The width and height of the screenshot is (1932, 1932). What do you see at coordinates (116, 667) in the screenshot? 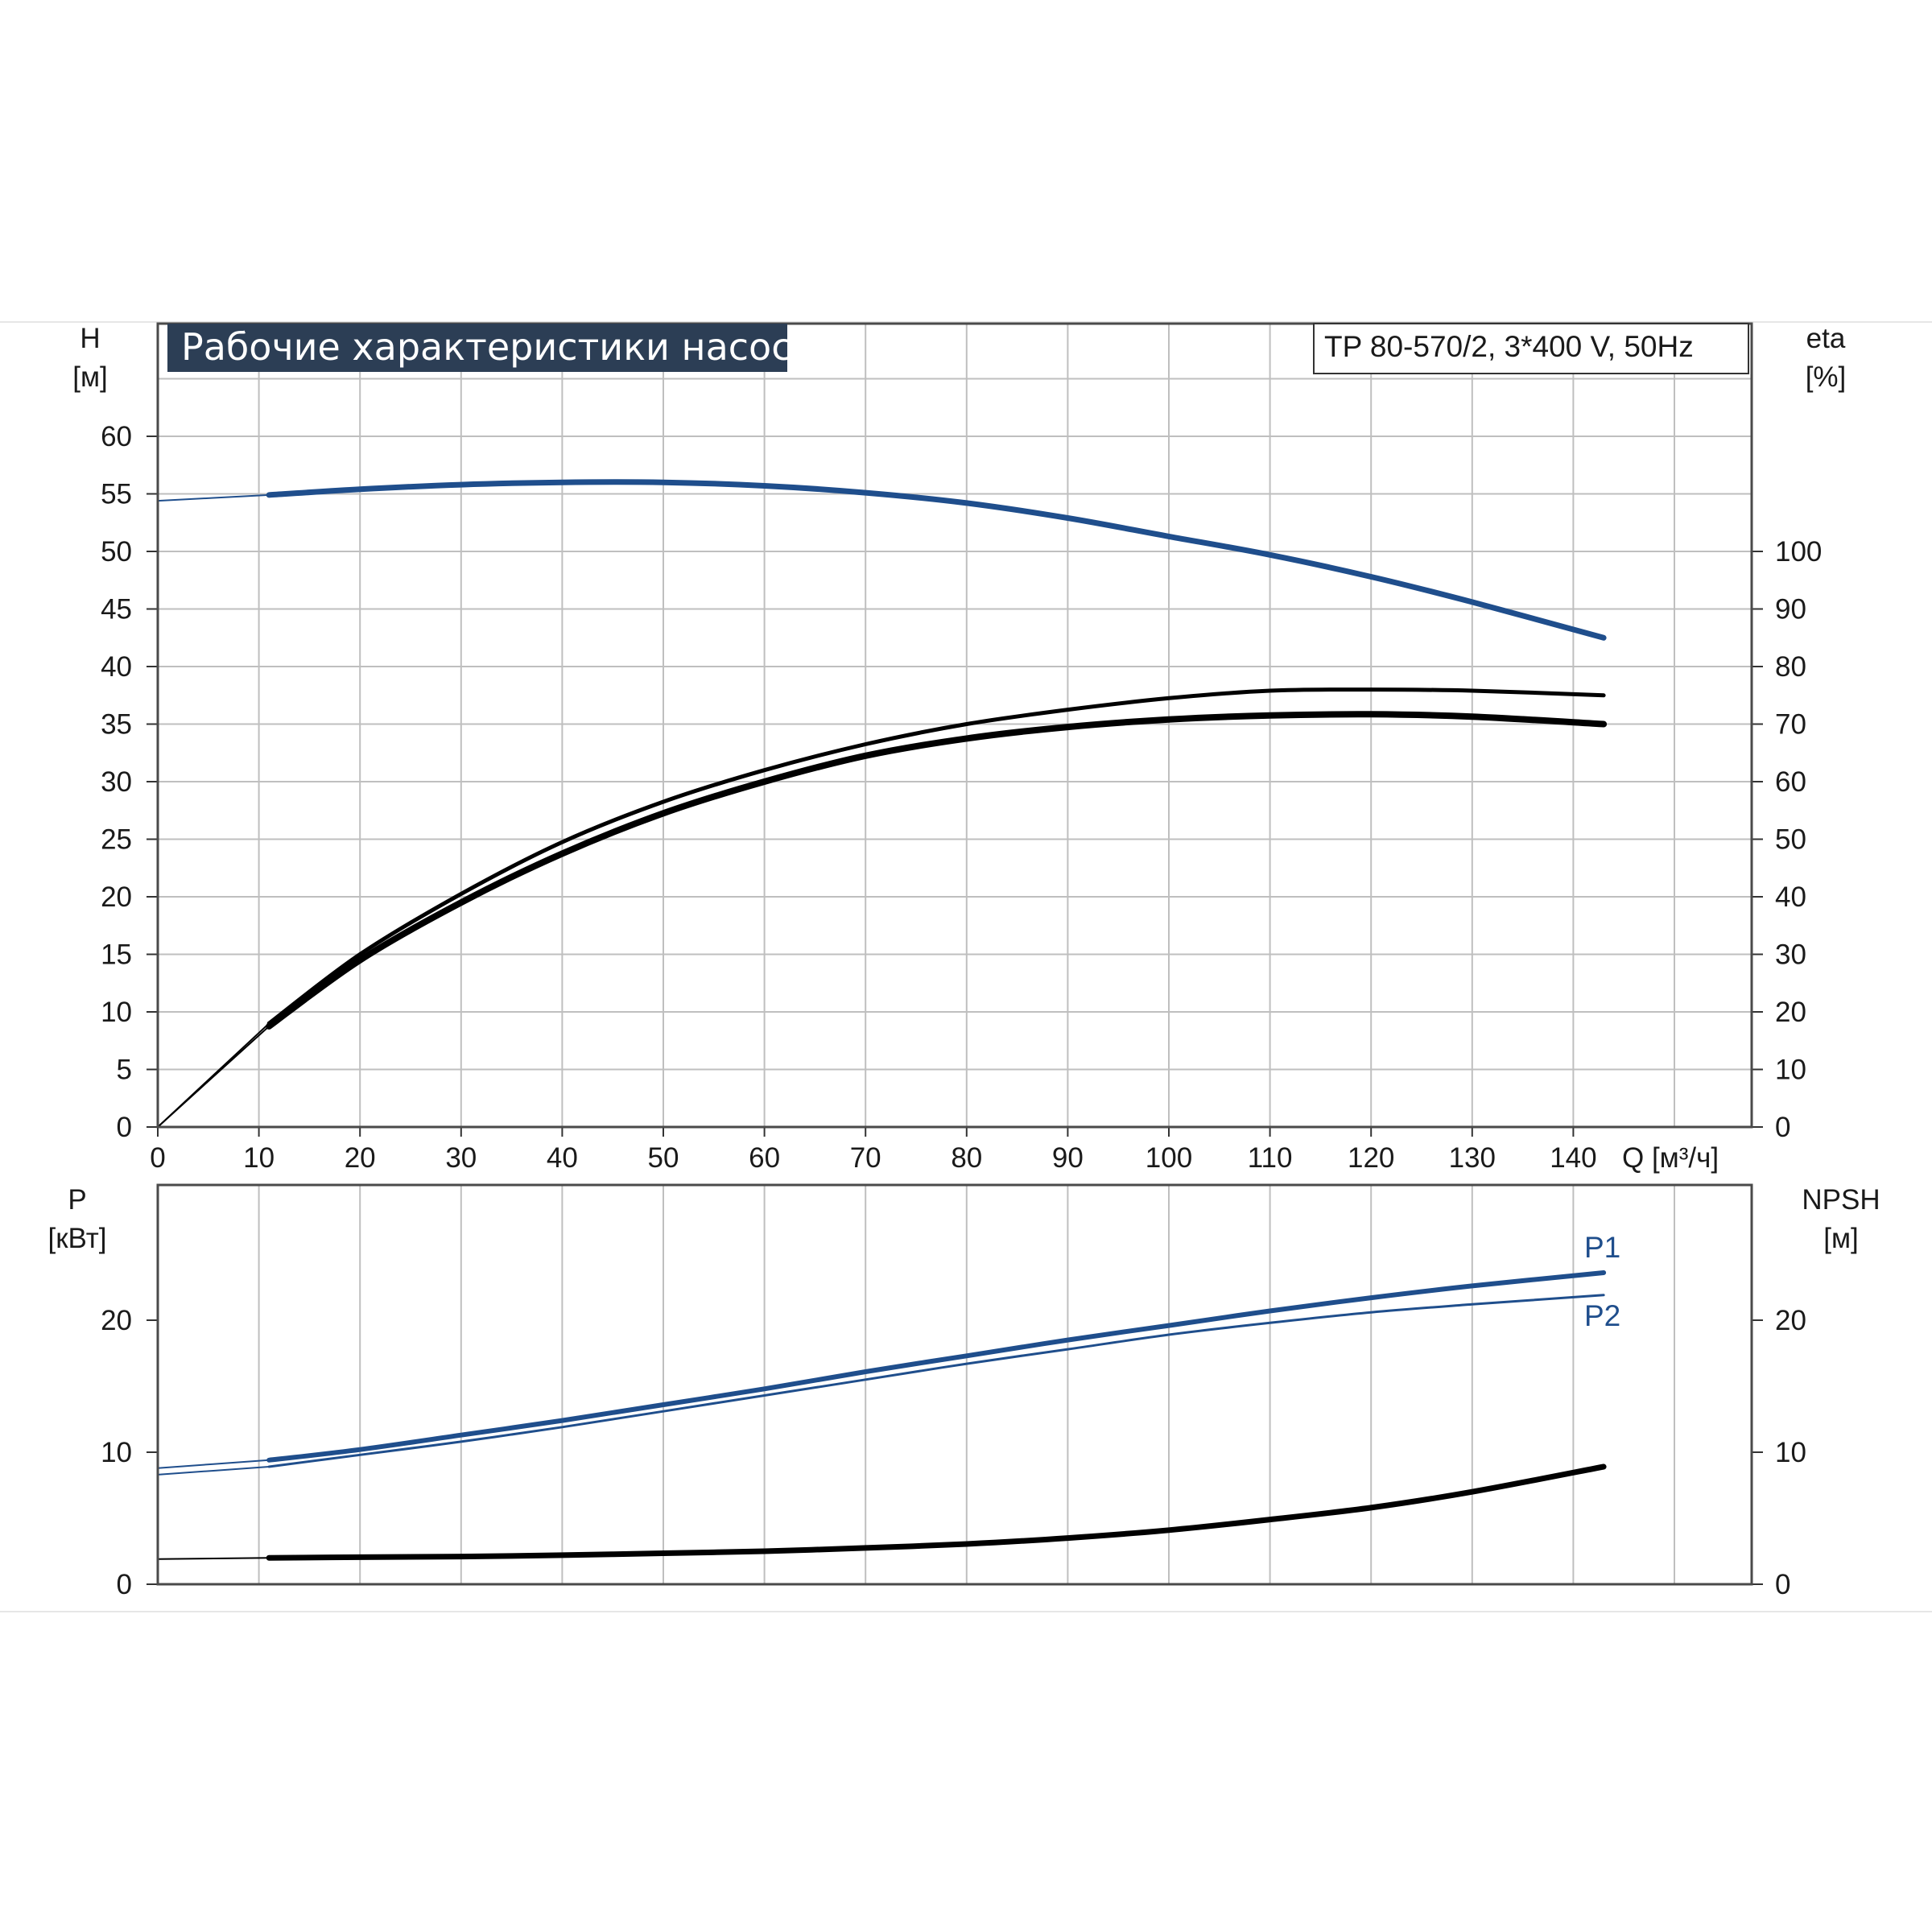
I see `left-tick-label: 40` at bounding box center [116, 667].